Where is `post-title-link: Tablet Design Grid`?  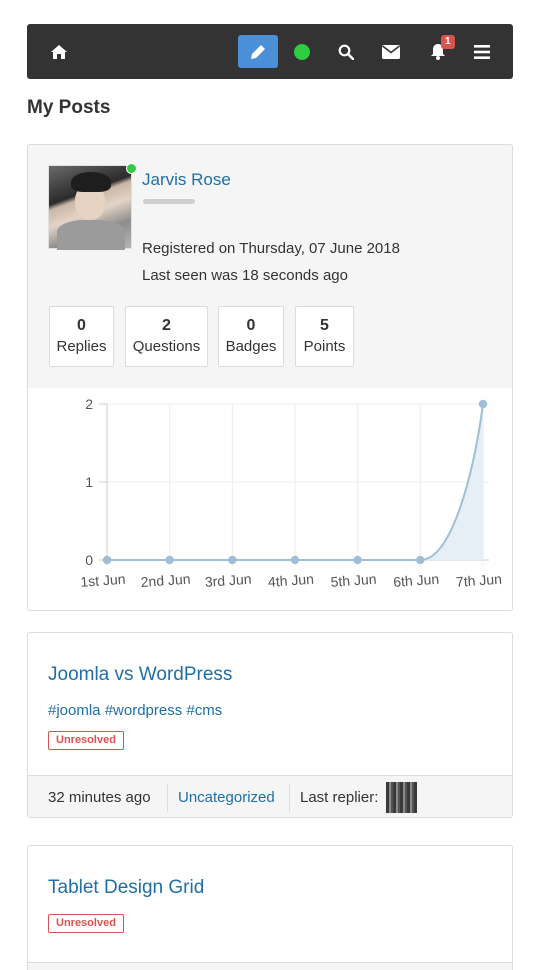
post-title-link: Tablet Design Grid is located at coordinates (126, 887).